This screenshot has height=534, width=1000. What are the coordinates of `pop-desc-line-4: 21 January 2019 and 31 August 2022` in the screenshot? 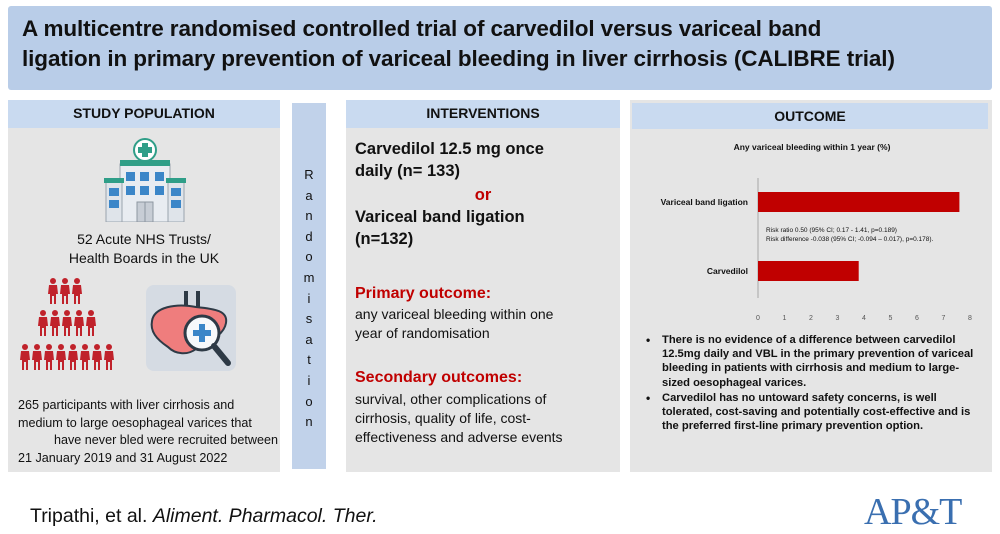 It's located at (123, 457).